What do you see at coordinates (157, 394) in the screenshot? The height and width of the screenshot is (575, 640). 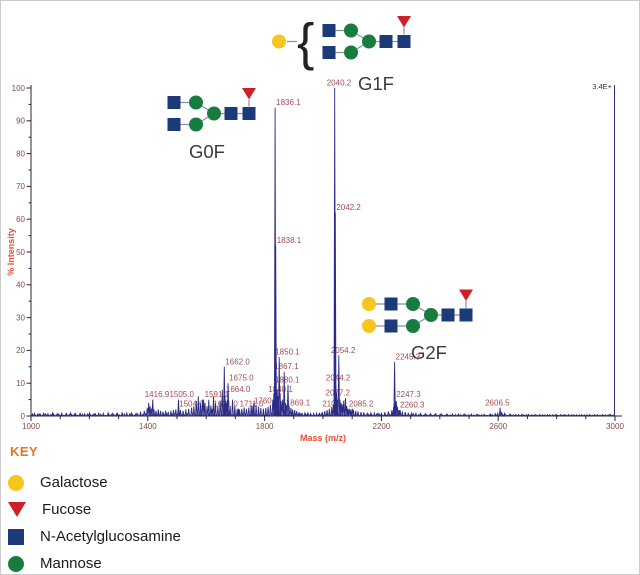 I see `peak-label: 1416.9` at bounding box center [157, 394].